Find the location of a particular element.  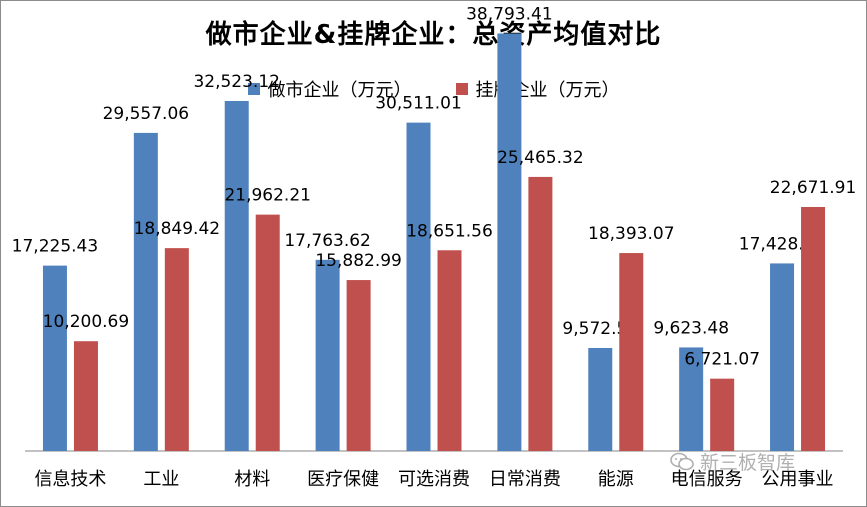

data-label-listed-7: 6,721.07 is located at coordinates (722, 360).